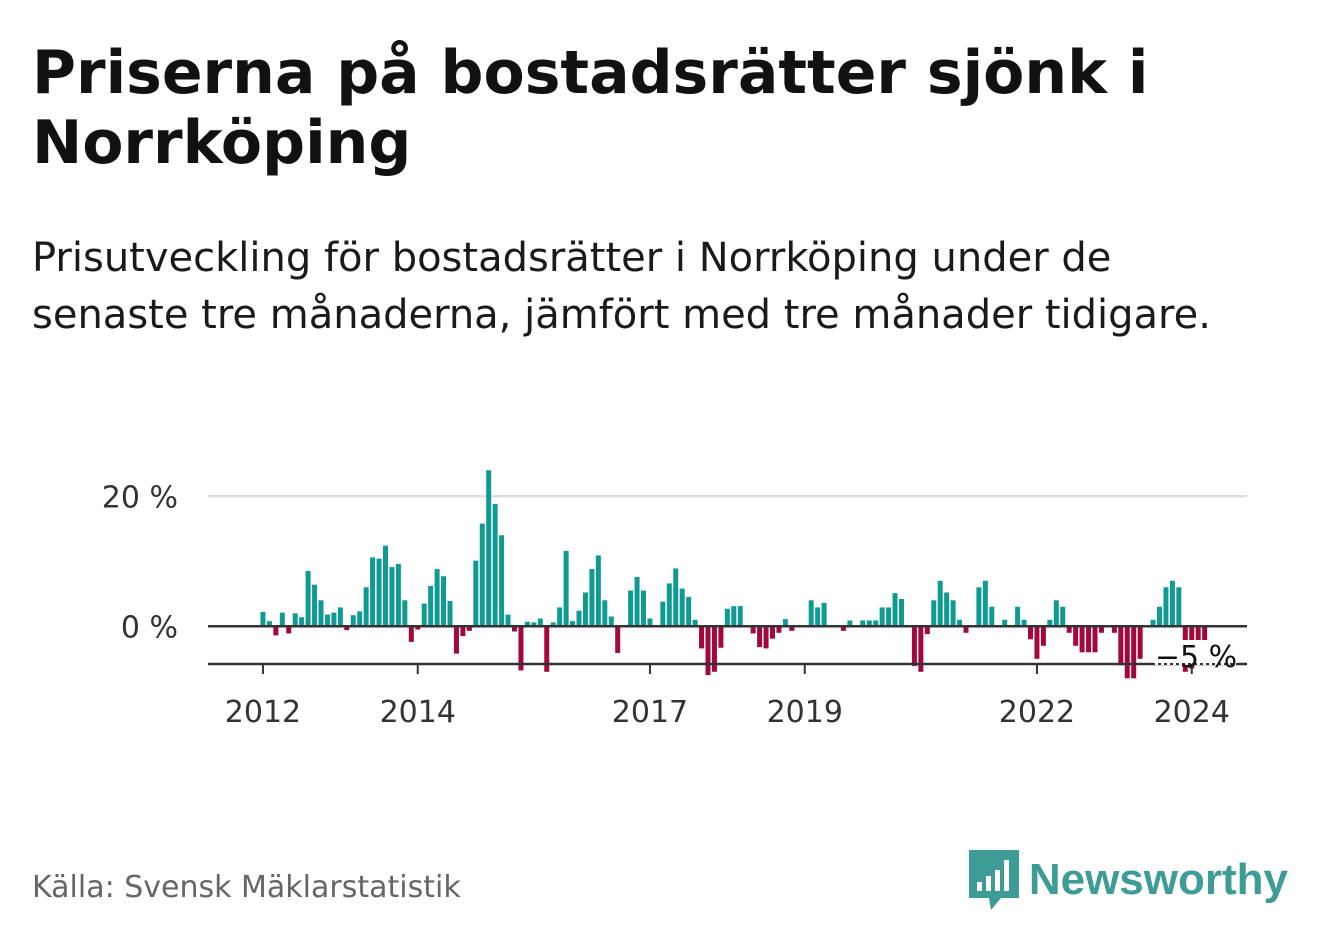 This screenshot has height=939, width=1322. What do you see at coordinates (1037, 712) in the screenshot?
I see `x-tick-label: 2022` at bounding box center [1037, 712].